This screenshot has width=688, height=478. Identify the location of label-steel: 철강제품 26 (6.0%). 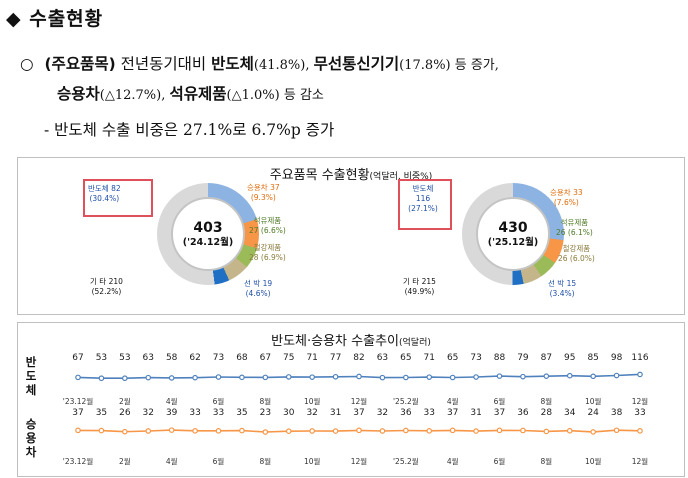
(576, 253).